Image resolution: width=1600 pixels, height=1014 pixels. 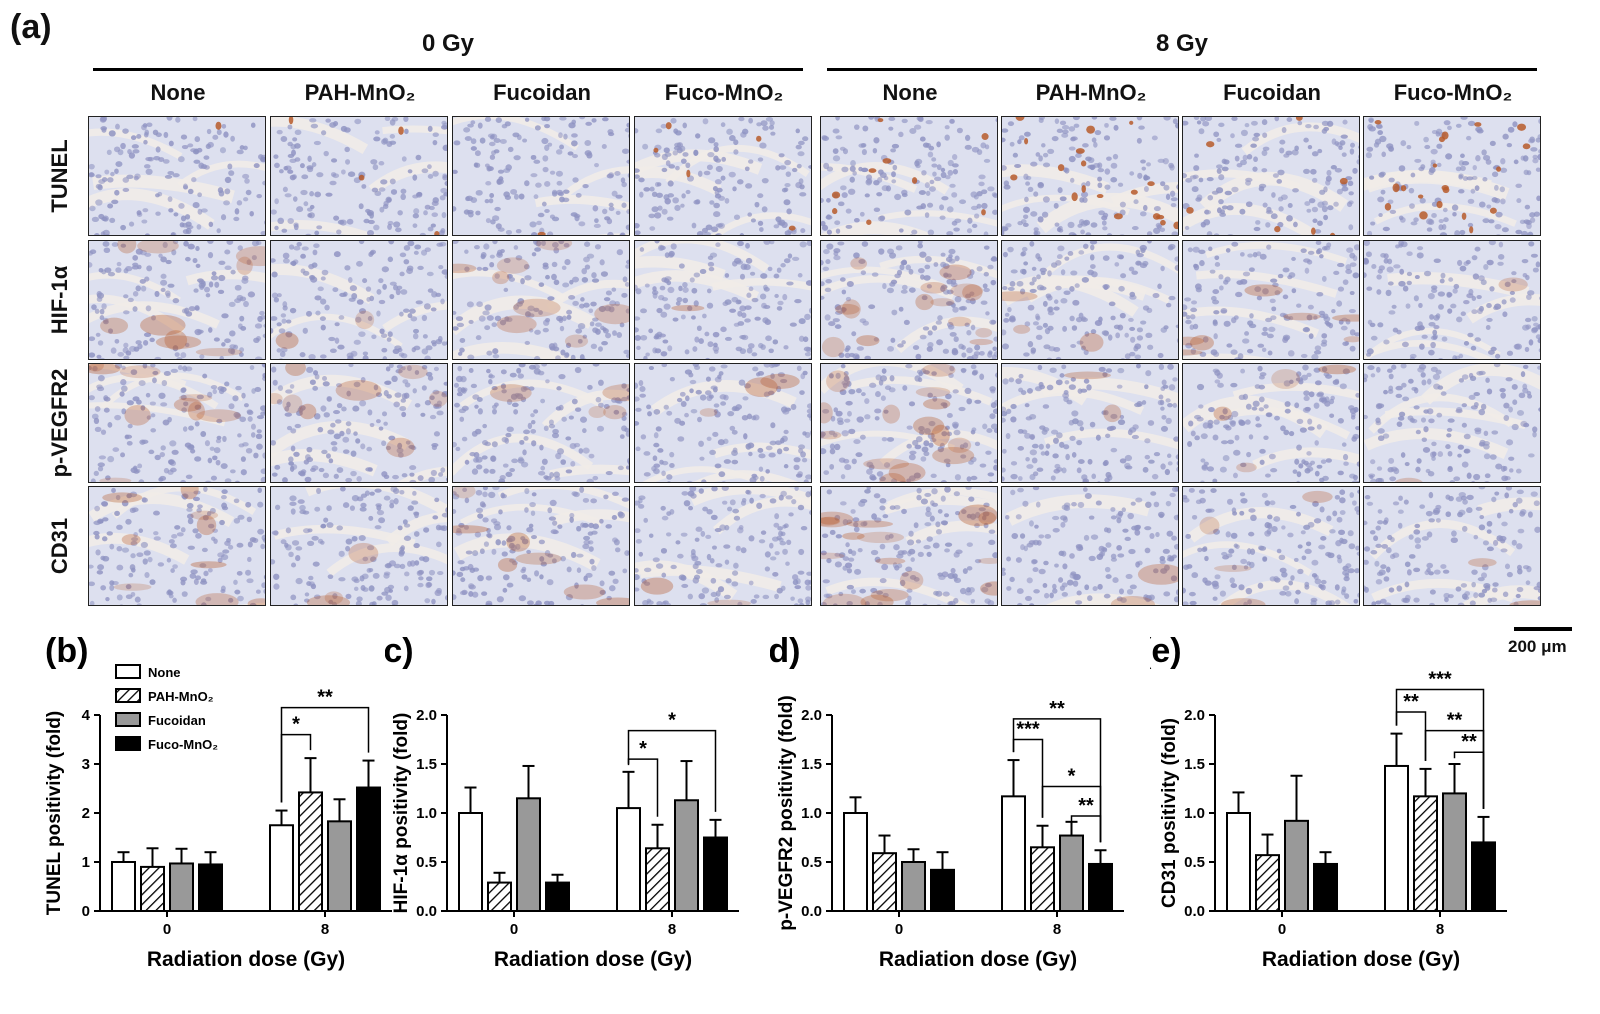 What do you see at coordinates (786, 812) in the screenshot?
I see `y-axis-label: p-VEGFR2 positivity (fold)` at bounding box center [786, 812].